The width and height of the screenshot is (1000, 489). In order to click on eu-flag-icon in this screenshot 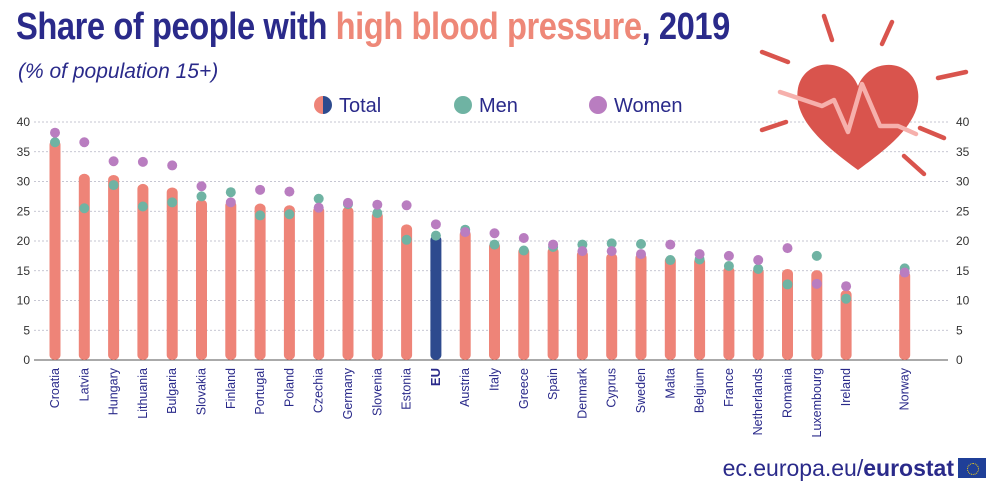, I will do `click(972, 468)`.